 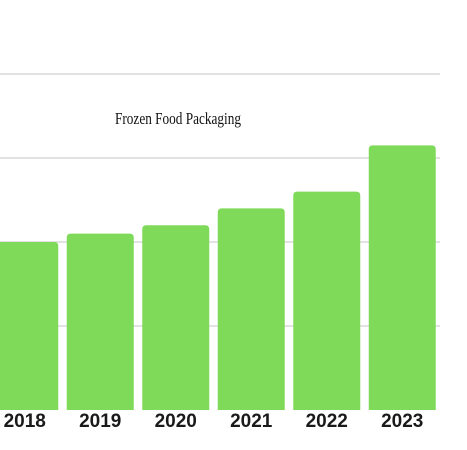 What do you see at coordinates (402, 277) in the screenshot?
I see `bar-2023` at bounding box center [402, 277].